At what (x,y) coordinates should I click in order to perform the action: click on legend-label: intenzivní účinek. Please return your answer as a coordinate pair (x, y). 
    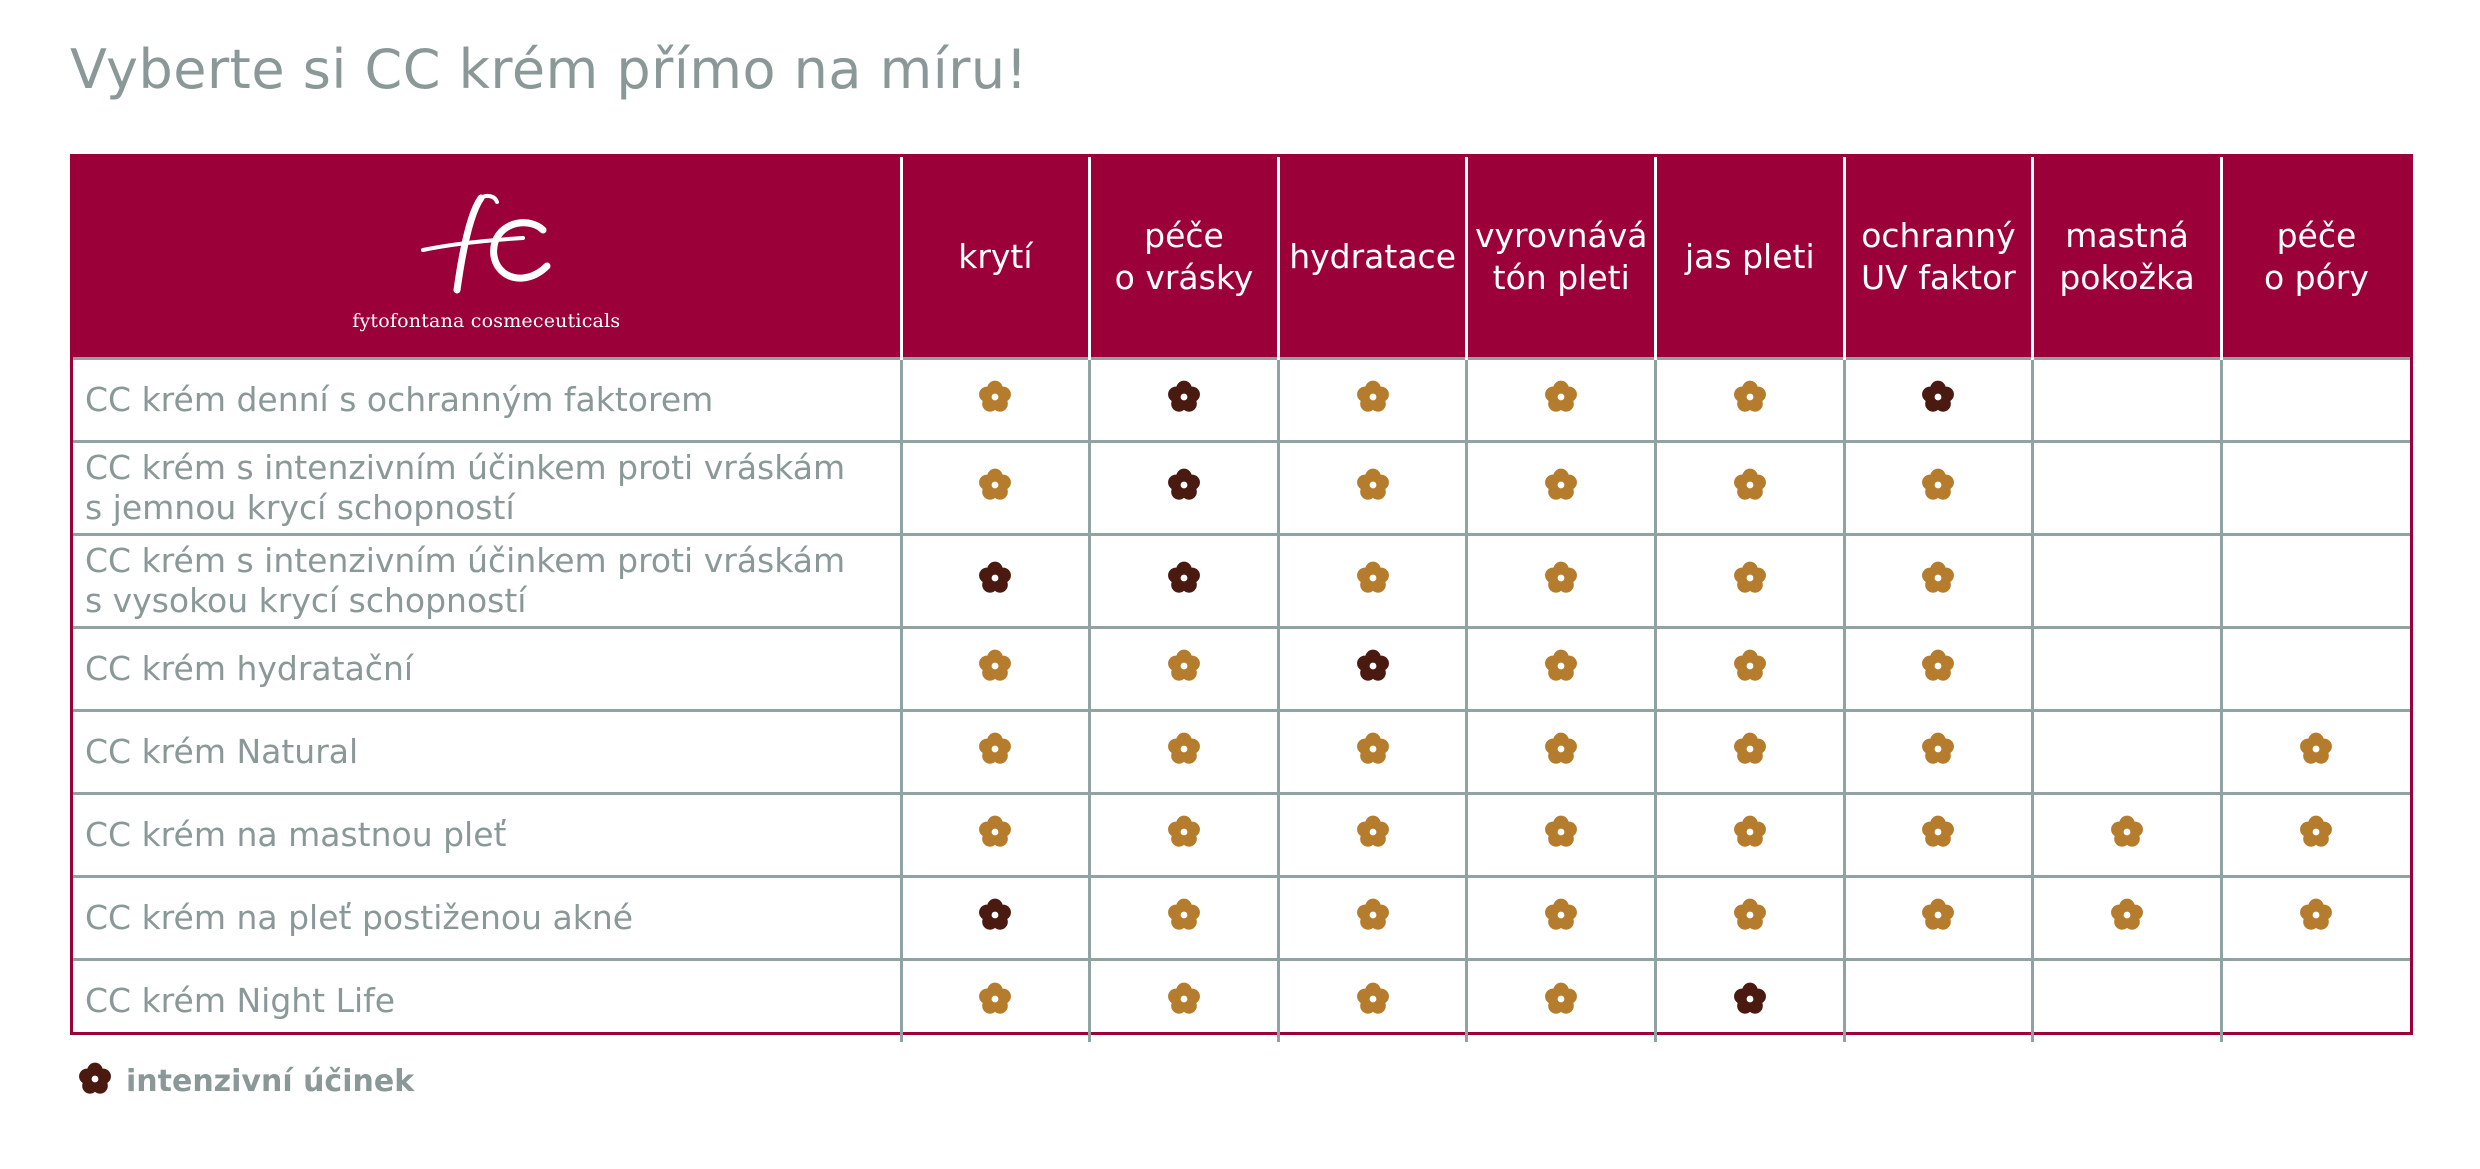
    Looking at the image, I should click on (270, 1081).